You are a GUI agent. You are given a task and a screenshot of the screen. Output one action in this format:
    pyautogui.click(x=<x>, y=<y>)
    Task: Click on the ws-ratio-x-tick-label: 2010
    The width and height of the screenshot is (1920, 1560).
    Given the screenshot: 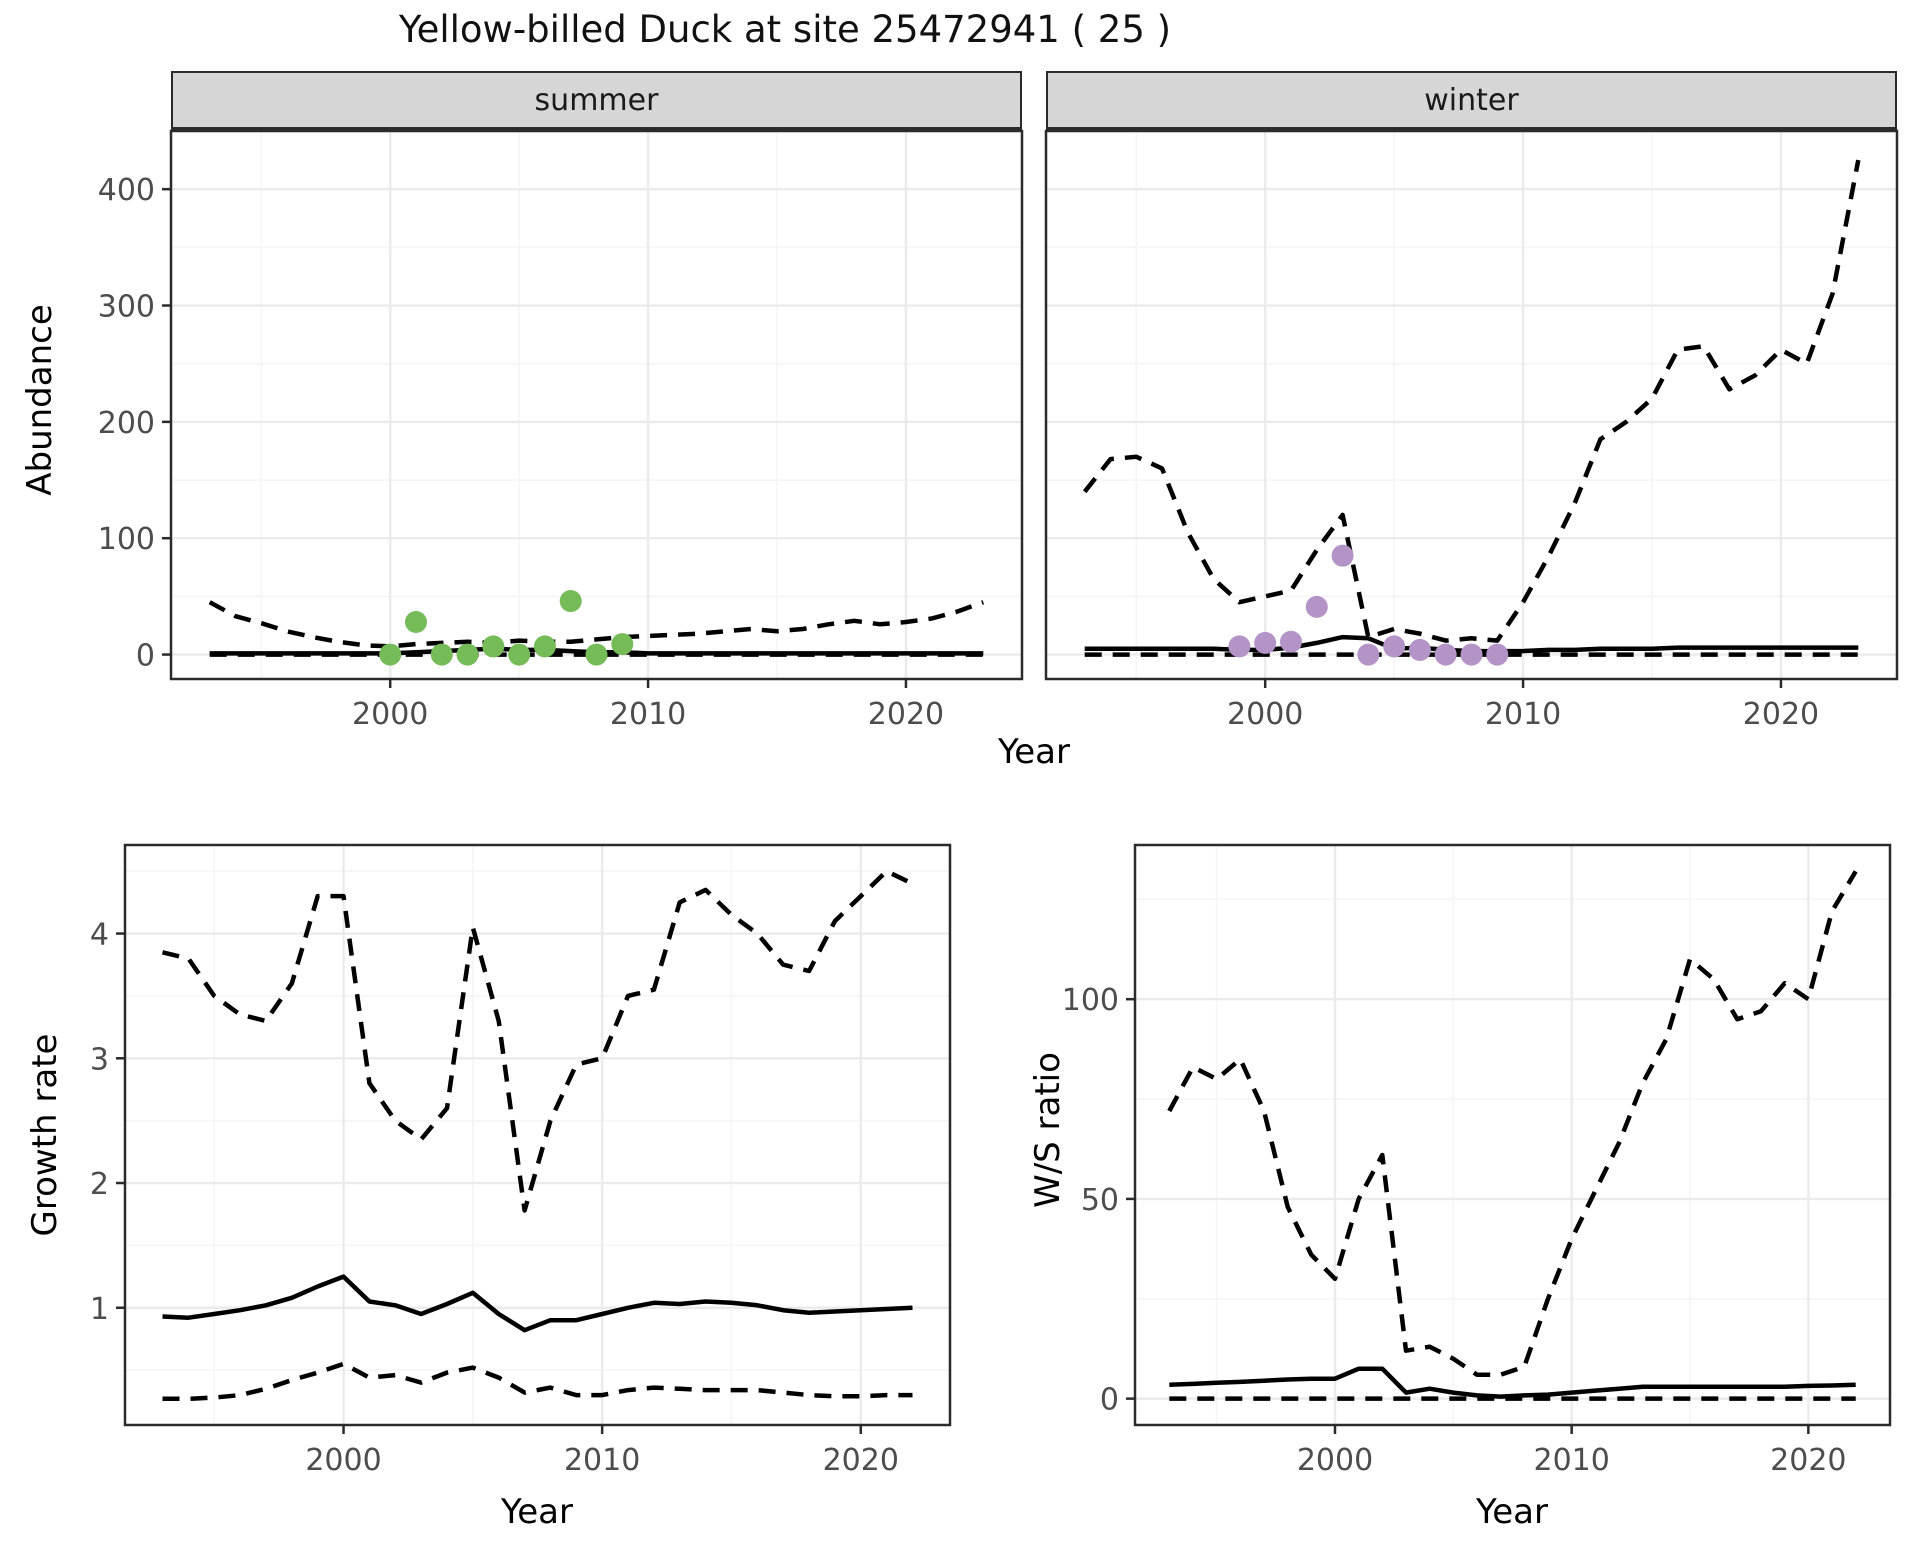 What is the action you would take?
    pyautogui.click(x=1571, y=1460)
    